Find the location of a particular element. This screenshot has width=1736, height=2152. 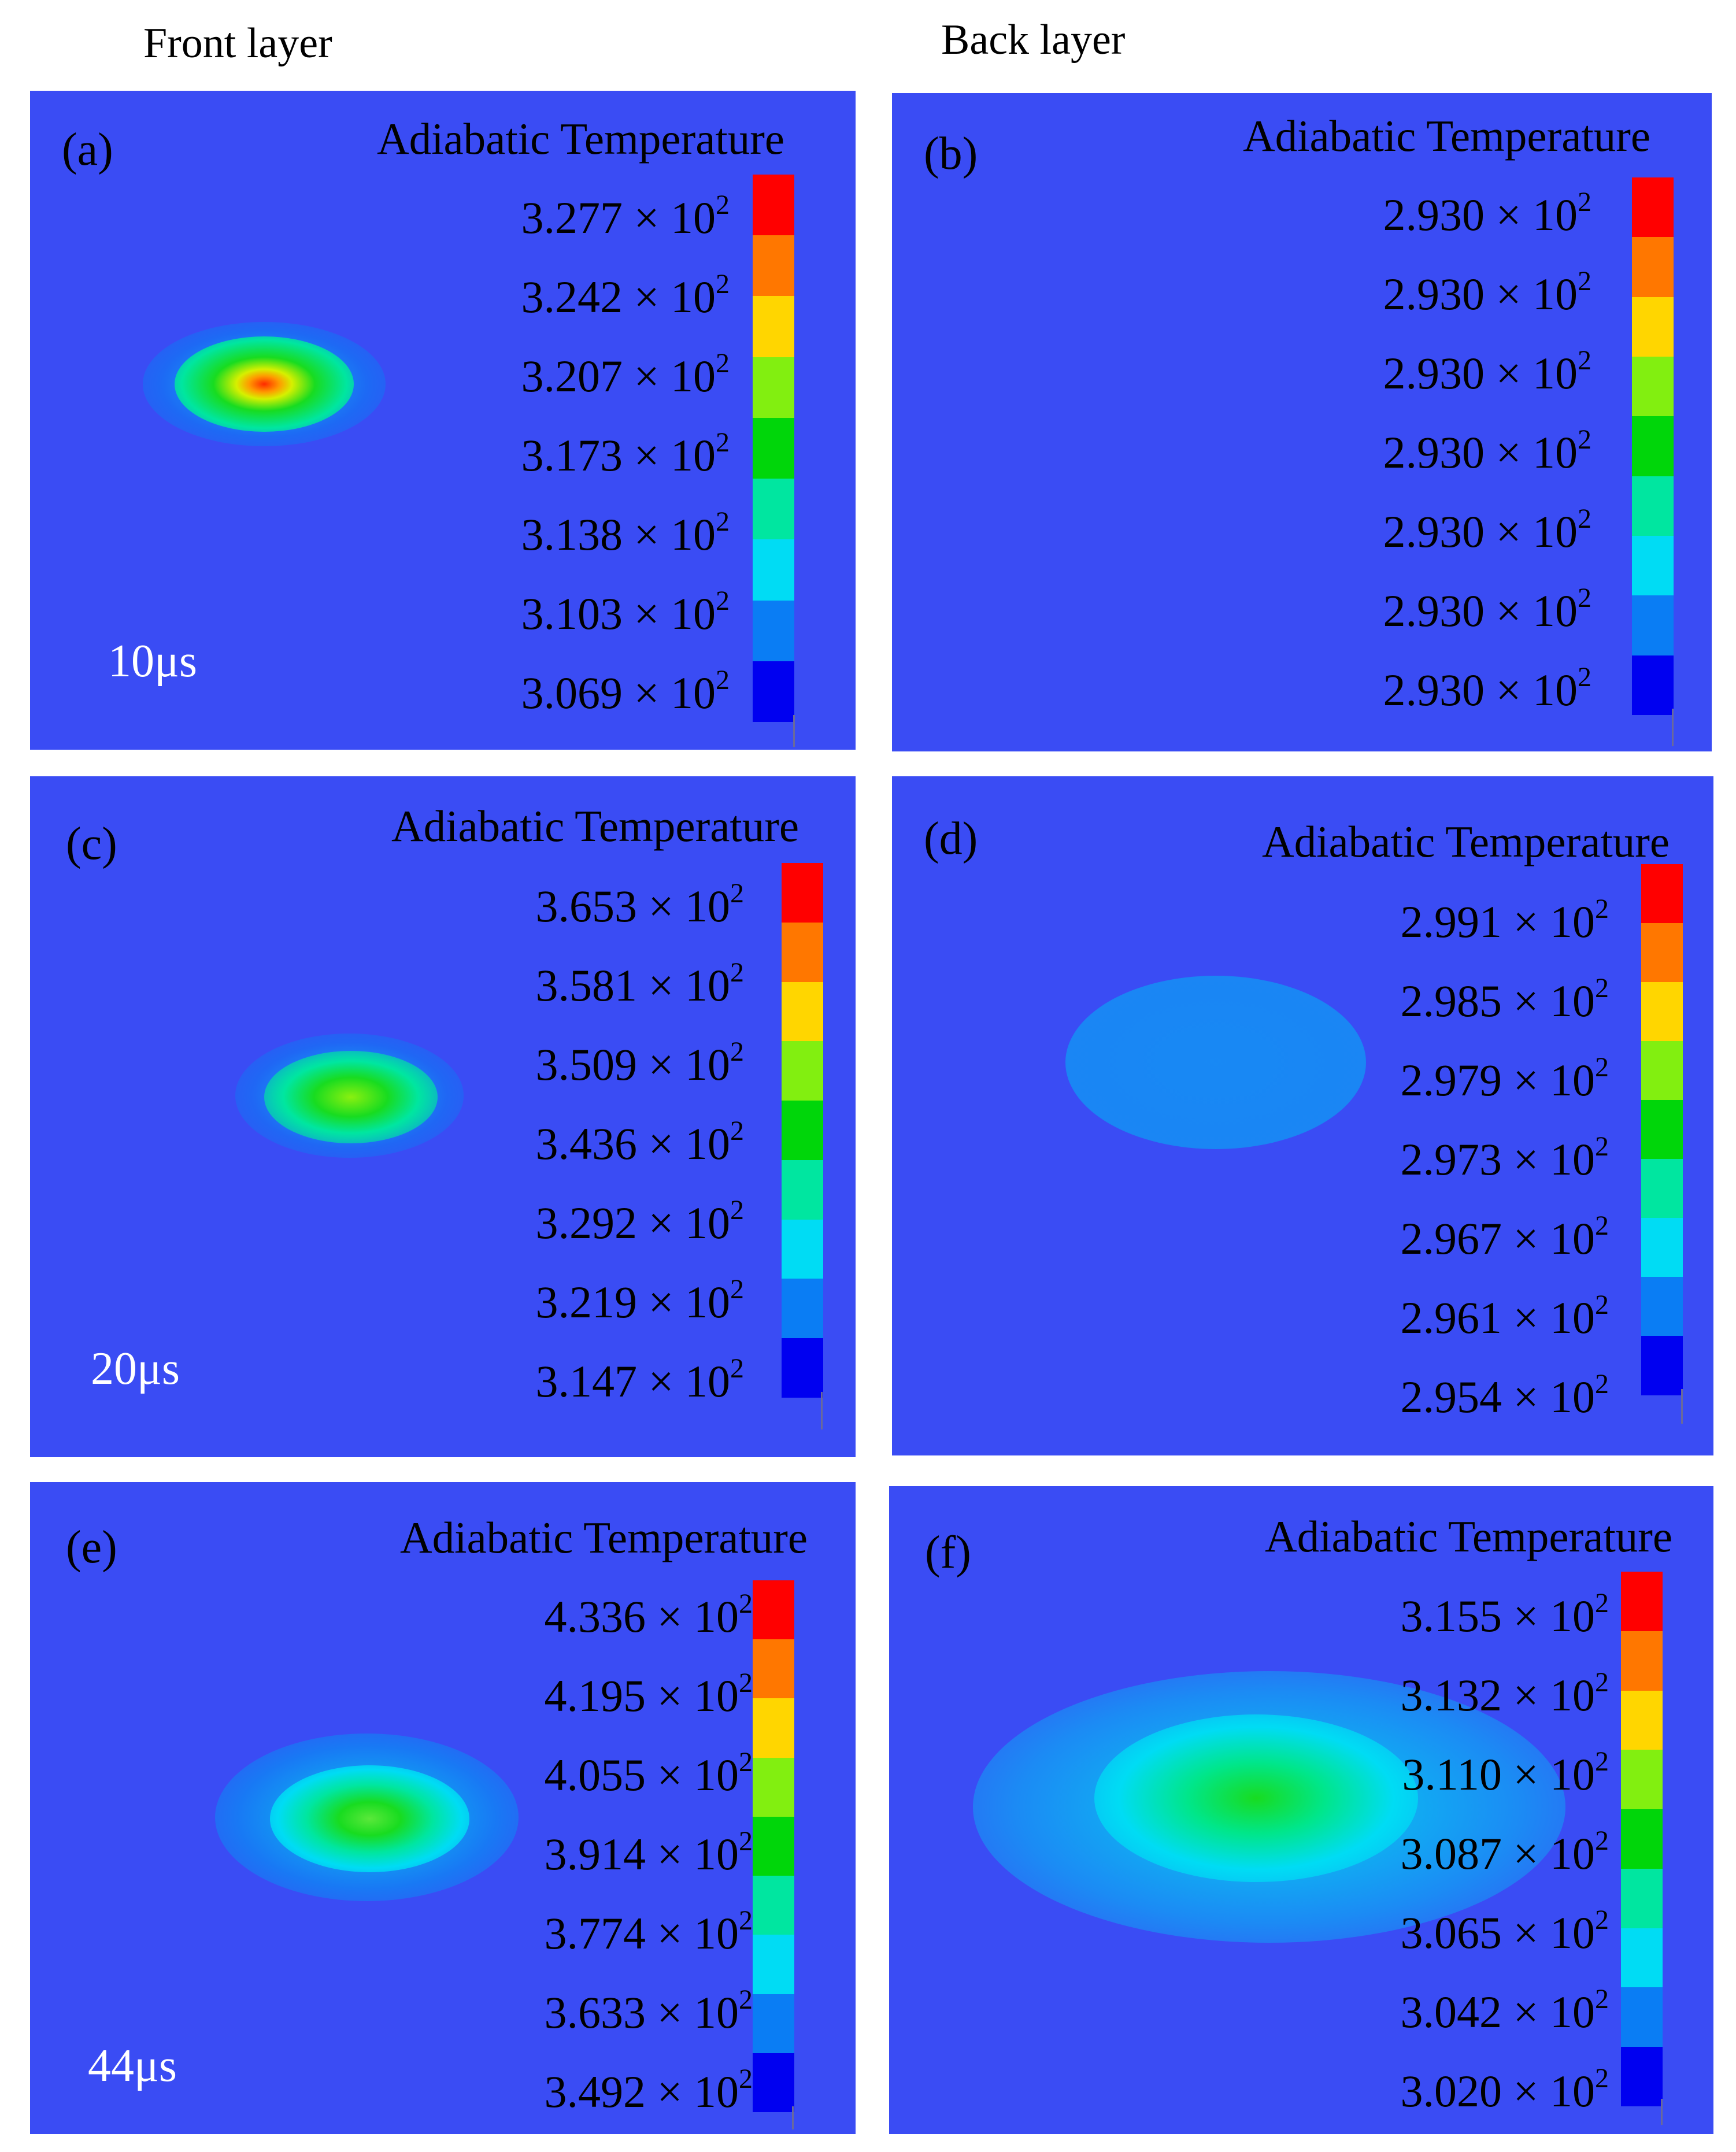

tick-value: 3.242 × 10 is located at coordinates (618, 297).